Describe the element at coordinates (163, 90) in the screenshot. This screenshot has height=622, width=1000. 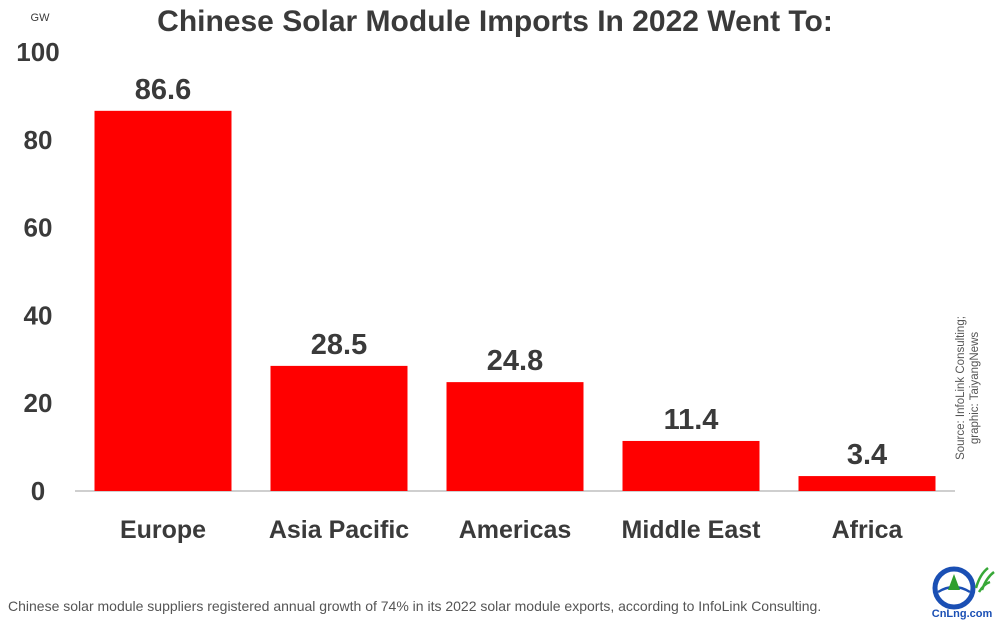
I see `data-label: 86.6` at that location.